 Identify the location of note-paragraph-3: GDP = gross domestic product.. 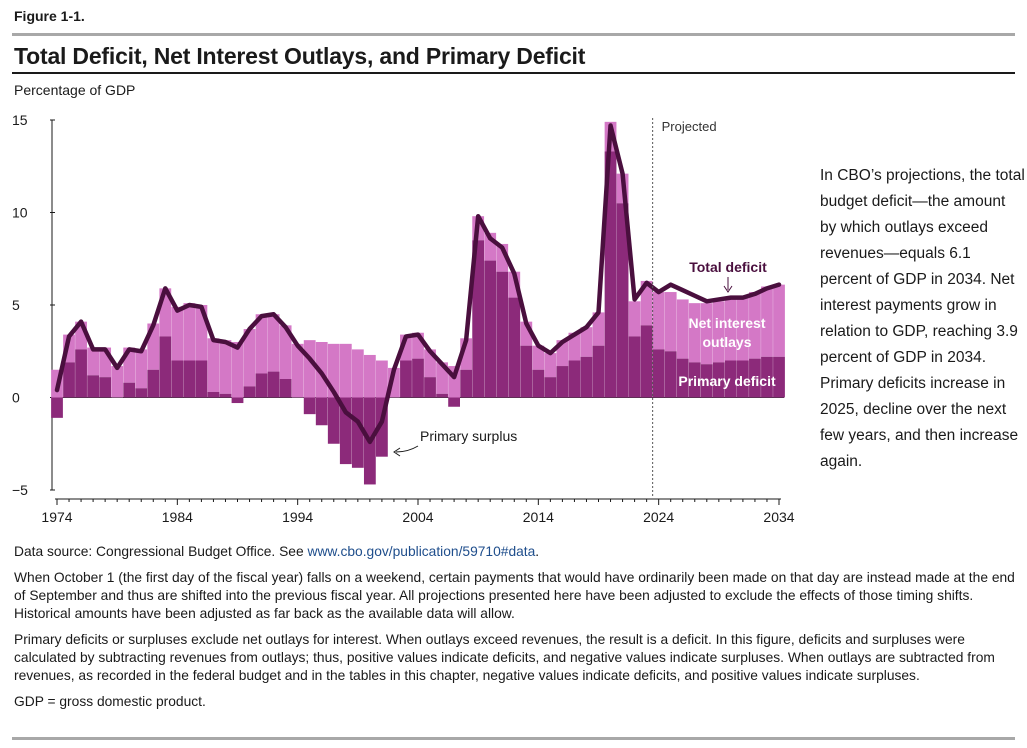
(110, 701).